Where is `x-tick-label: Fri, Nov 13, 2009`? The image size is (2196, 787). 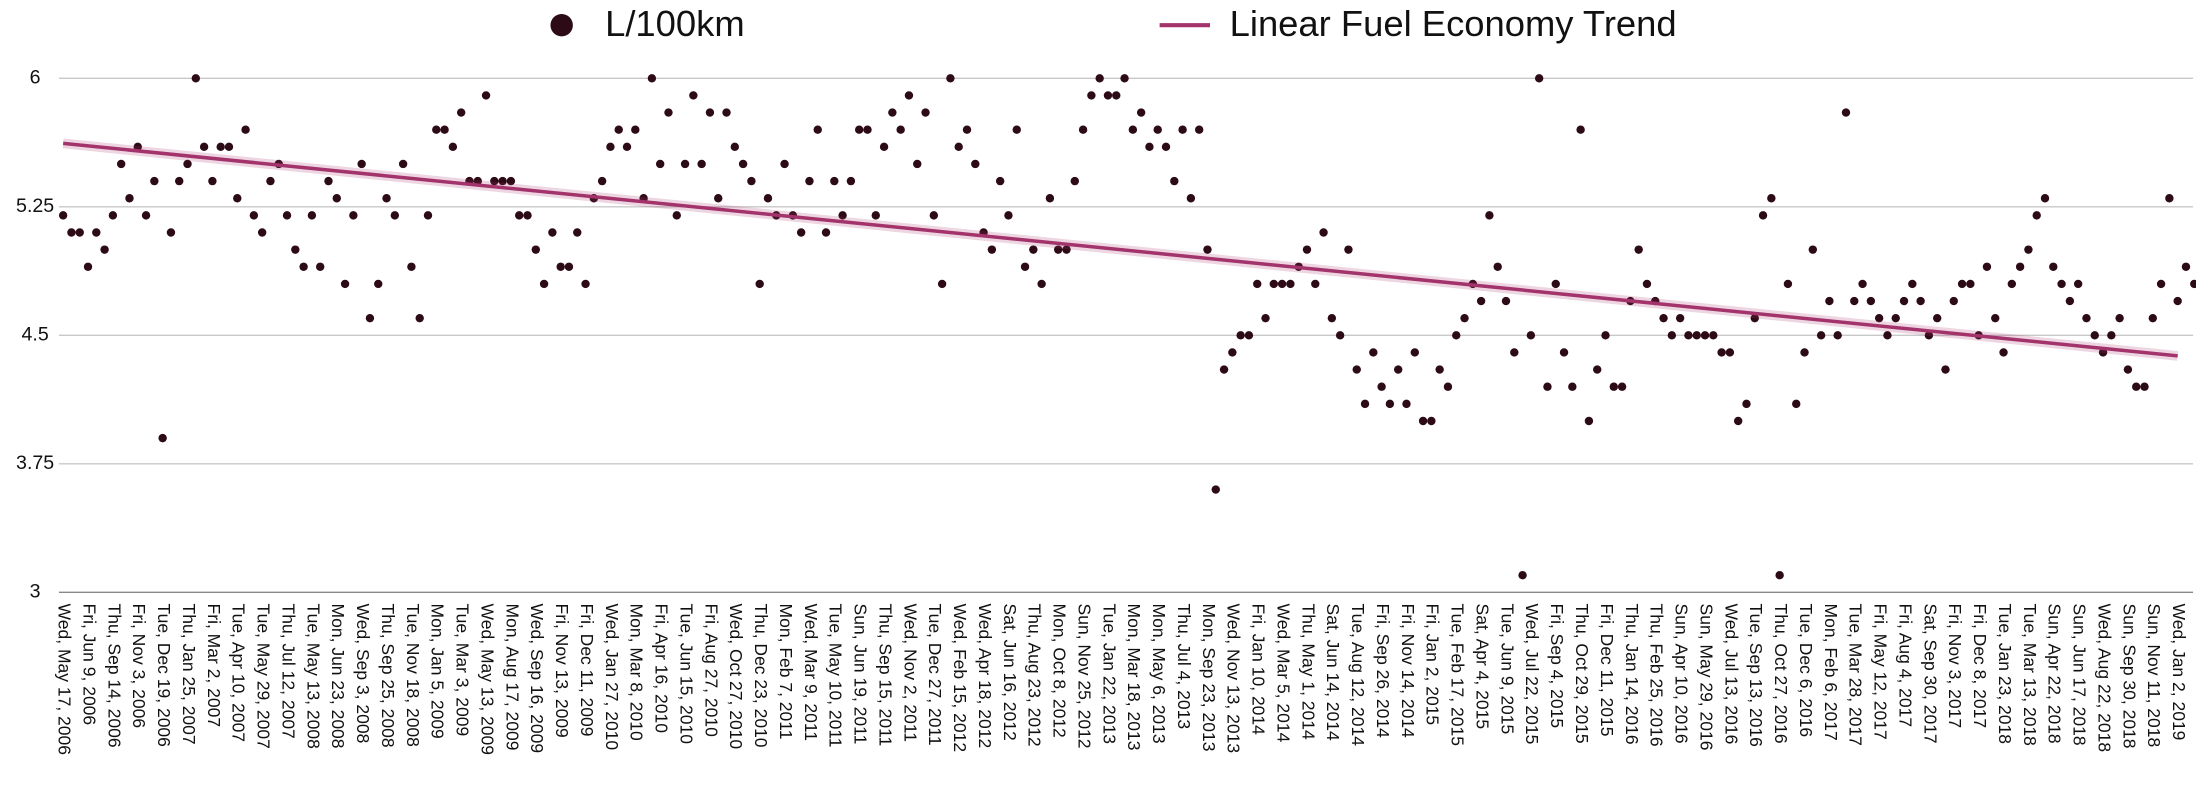
x-tick-label: Fri, Nov 13, 2009 is located at coordinates (562, 671).